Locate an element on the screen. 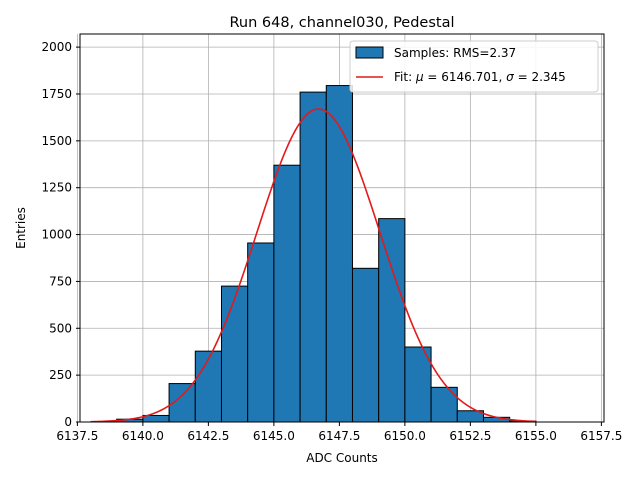  x-axis-label: ADC Counts is located at coordinates (342, 458).